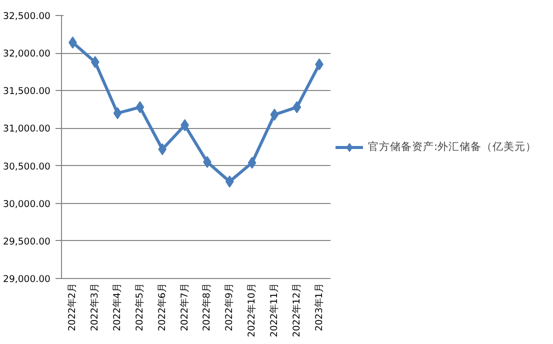  What do you see at coordinates (274, 311) in the screenshot?
I see `x-tick-label: 2022年11月` at bounding box center [274, 311].